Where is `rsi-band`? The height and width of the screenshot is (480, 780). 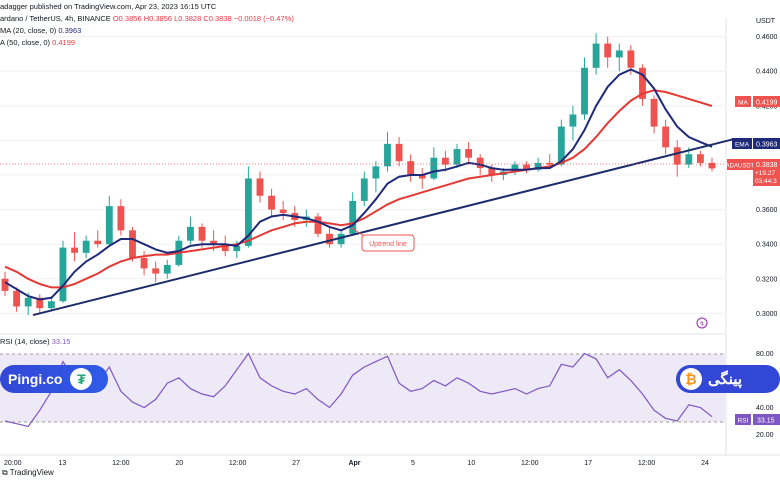 rsi-band is located at coordinates (362, 388).